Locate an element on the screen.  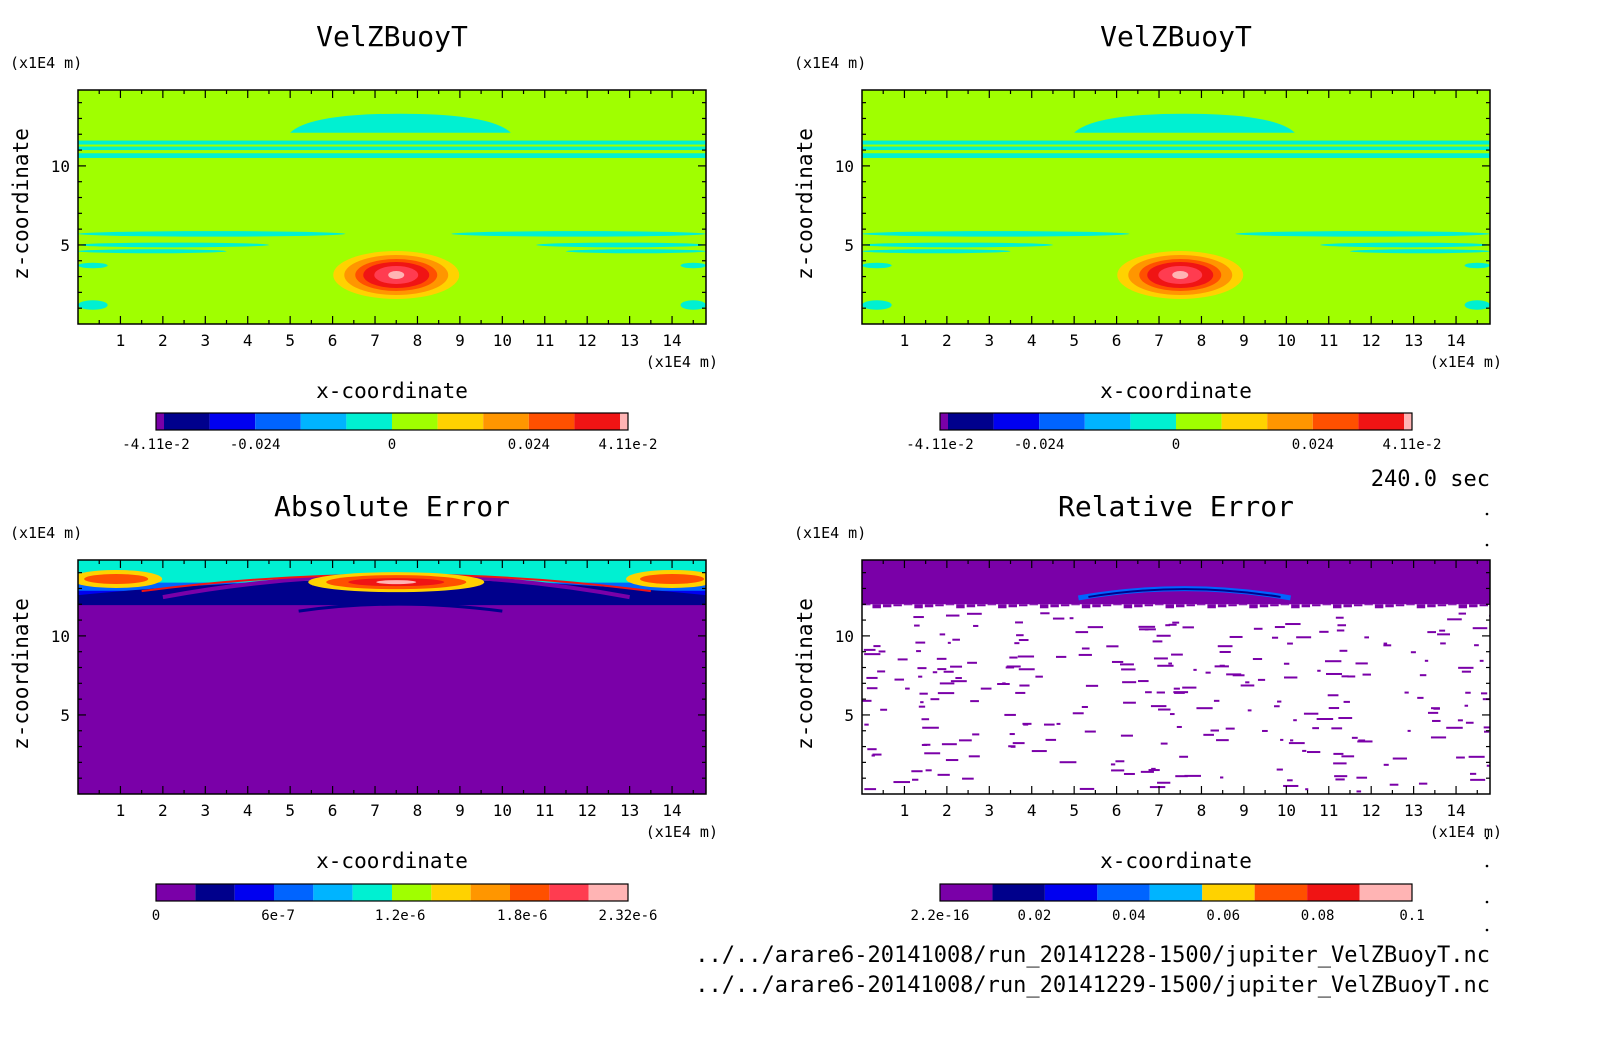
x-tick-label: 7 is located at coordinates (1159, 810).